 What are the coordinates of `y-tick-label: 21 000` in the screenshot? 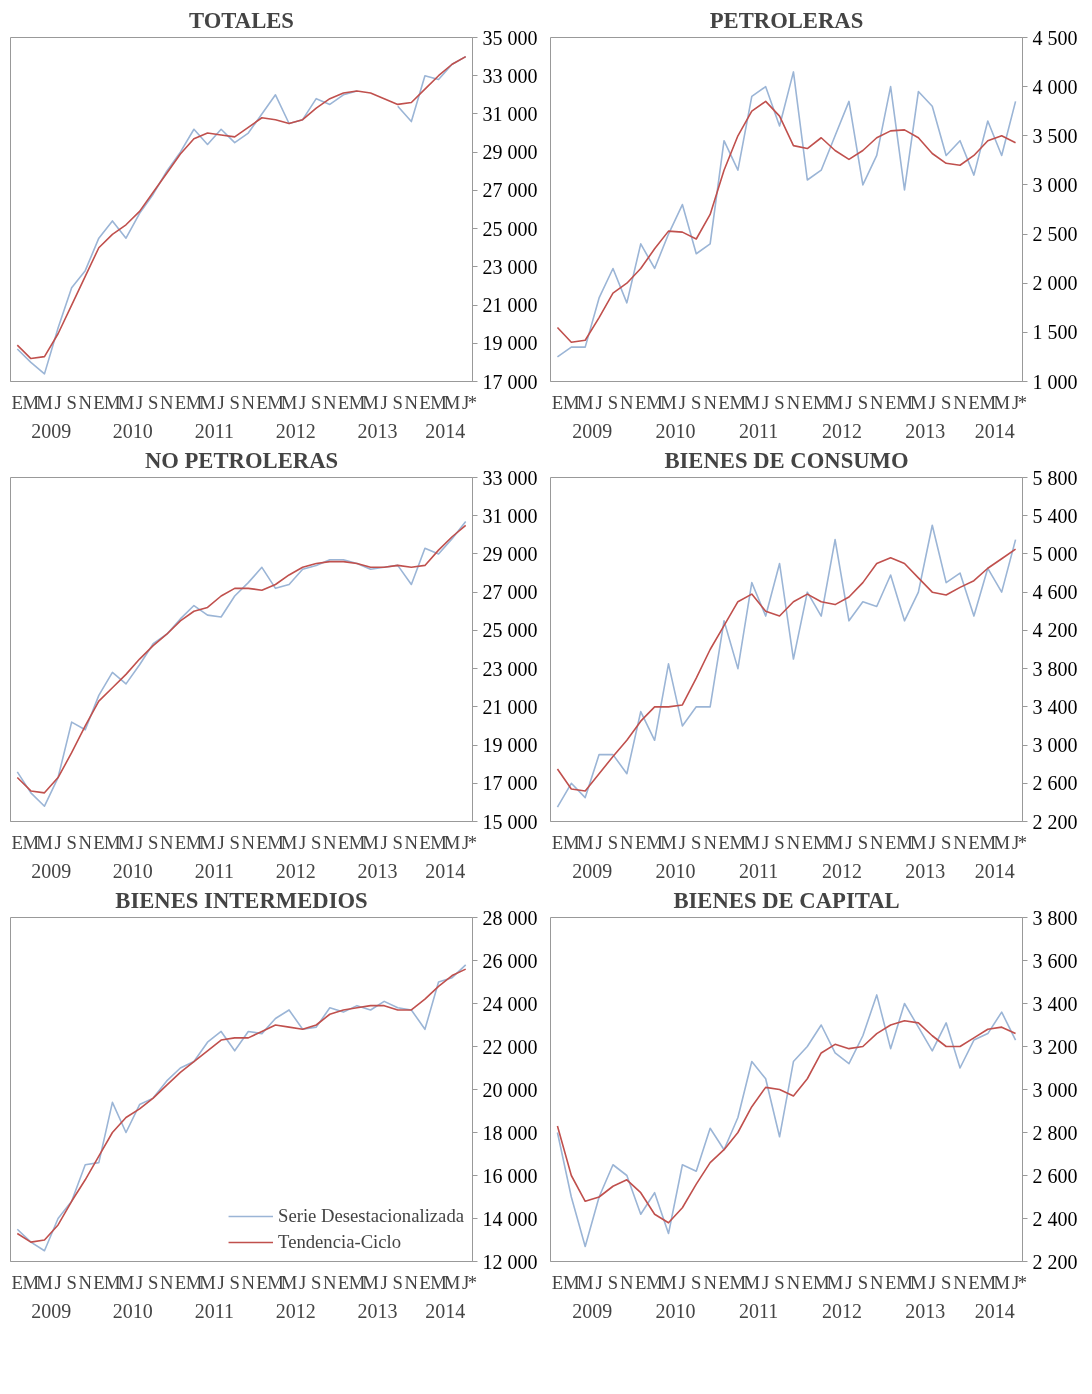 It's located at (510, 305).